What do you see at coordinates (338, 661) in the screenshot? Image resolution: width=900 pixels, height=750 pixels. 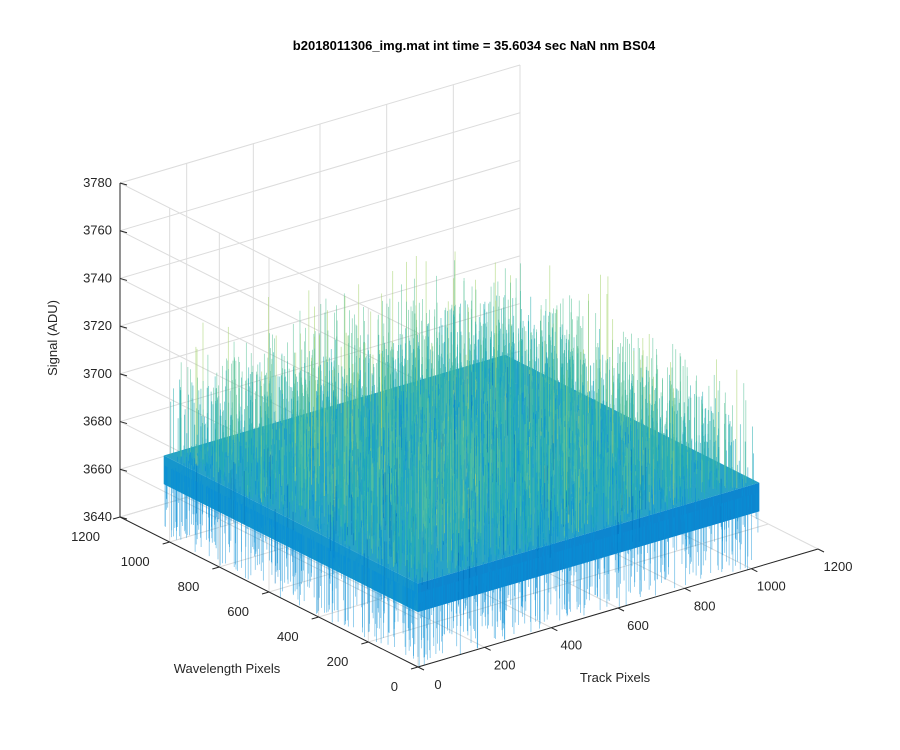 I see `y-tick-label: 200` at bounding box center [338, 661].